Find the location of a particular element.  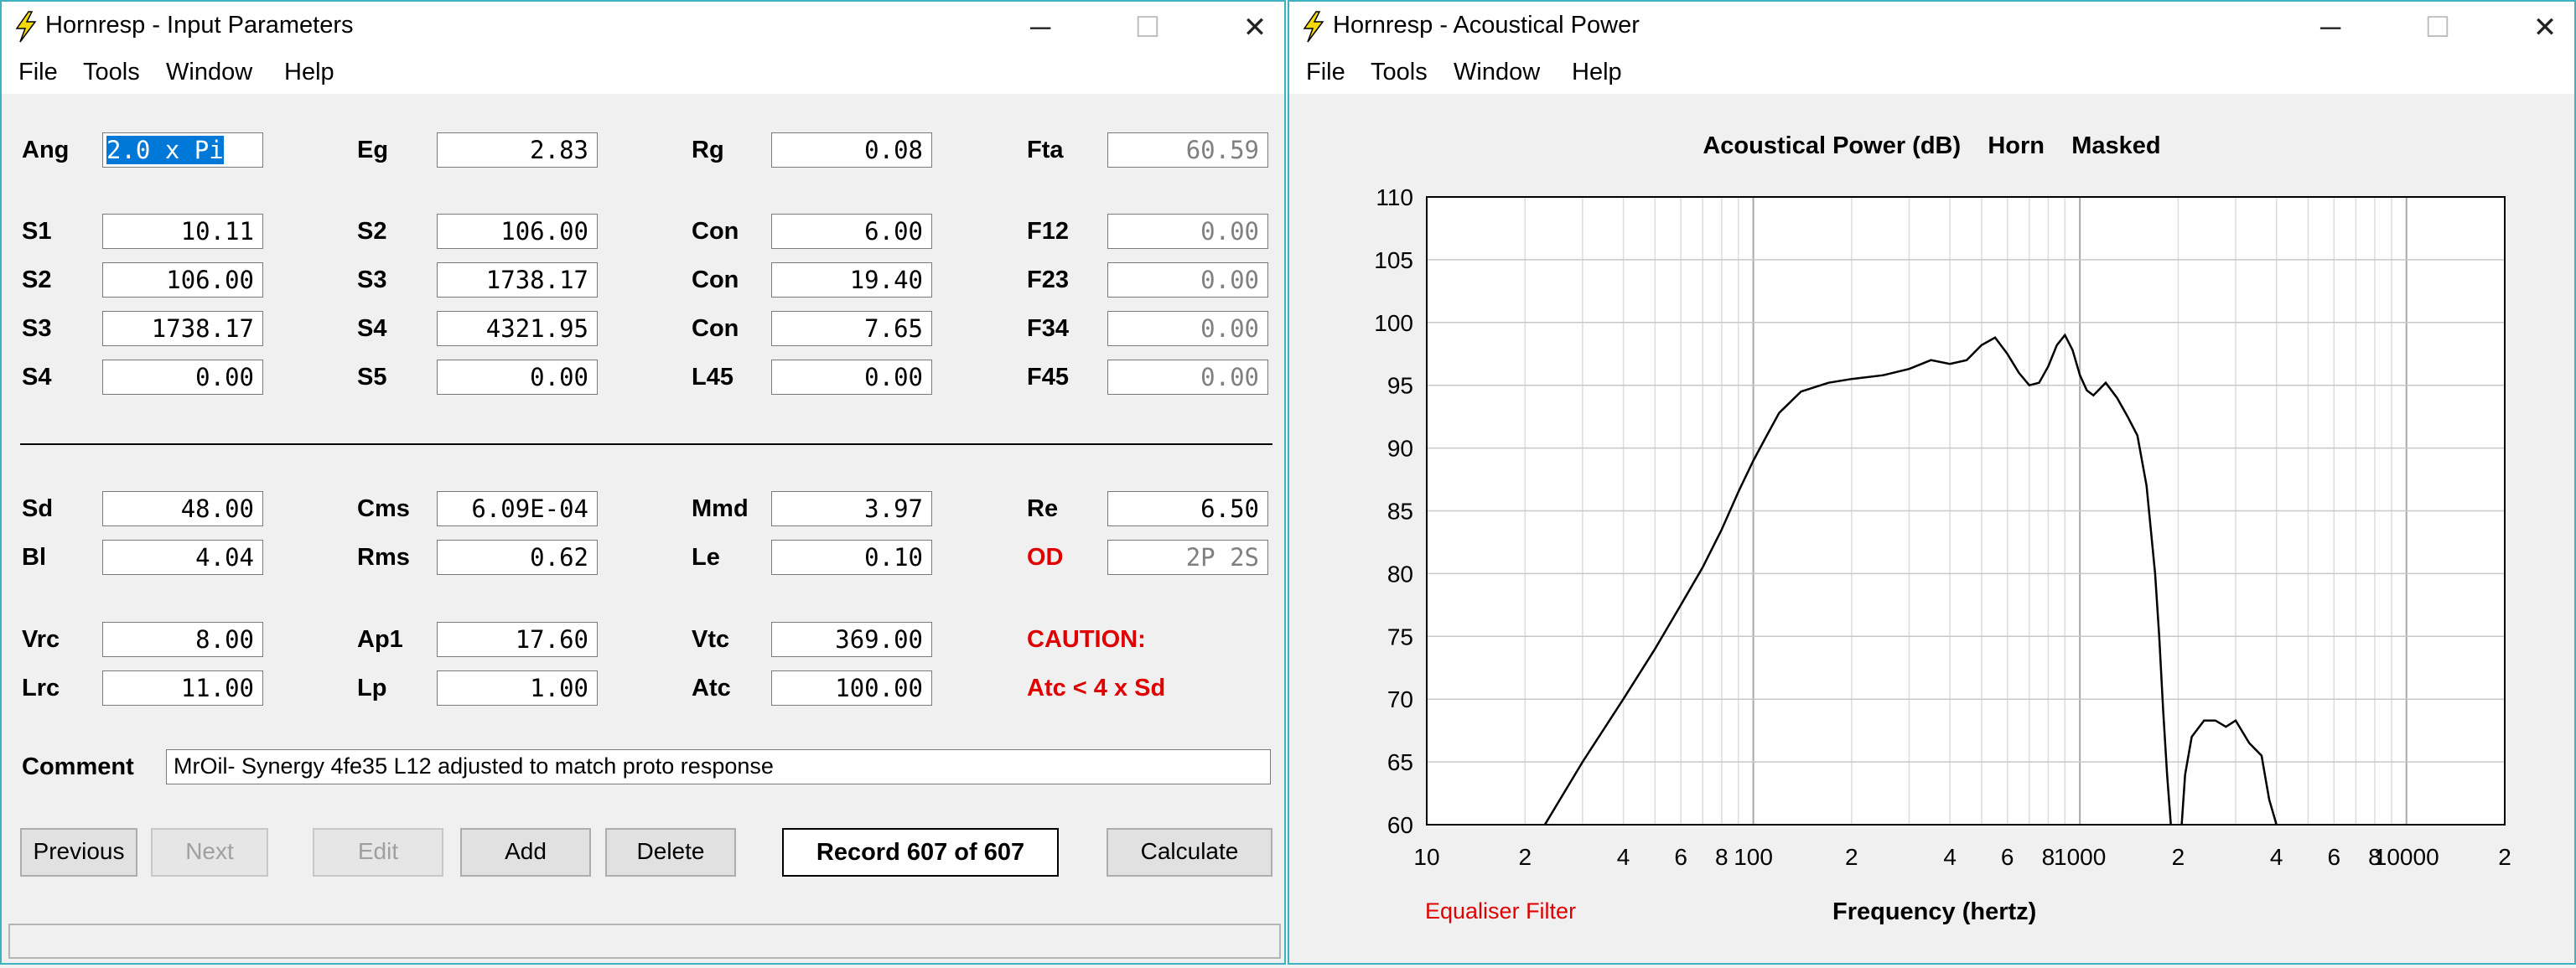

field-le: 0.10 is located at coordinates (851, 557).